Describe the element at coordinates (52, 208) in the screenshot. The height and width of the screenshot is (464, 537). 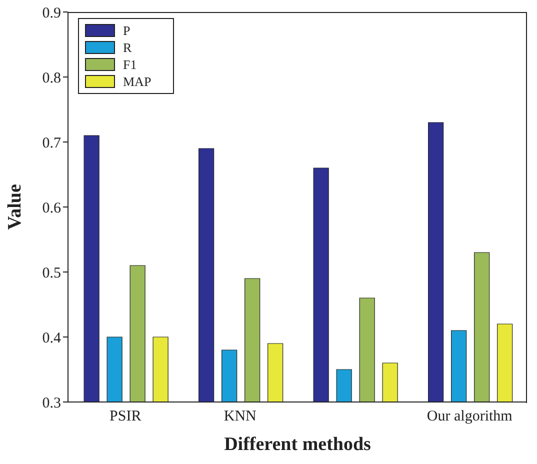
I see `y-tick-label: 0.6` at that location.